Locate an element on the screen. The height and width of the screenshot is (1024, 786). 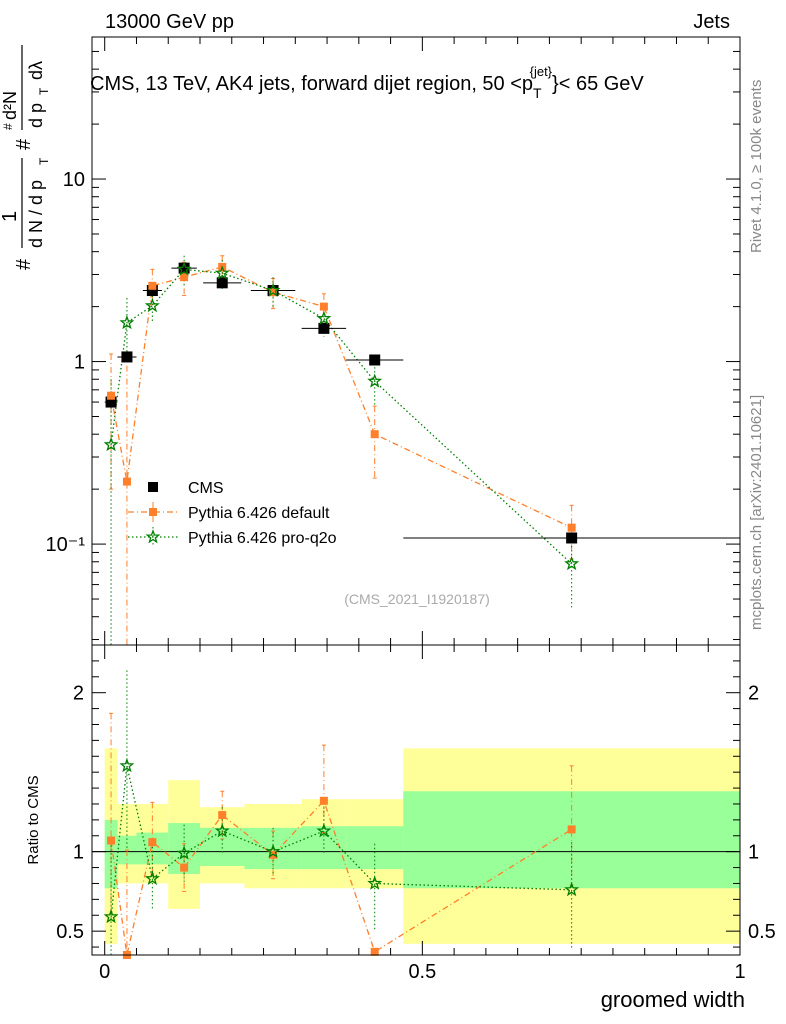
title-sup: {jet} is located at coordinates (541, 71).